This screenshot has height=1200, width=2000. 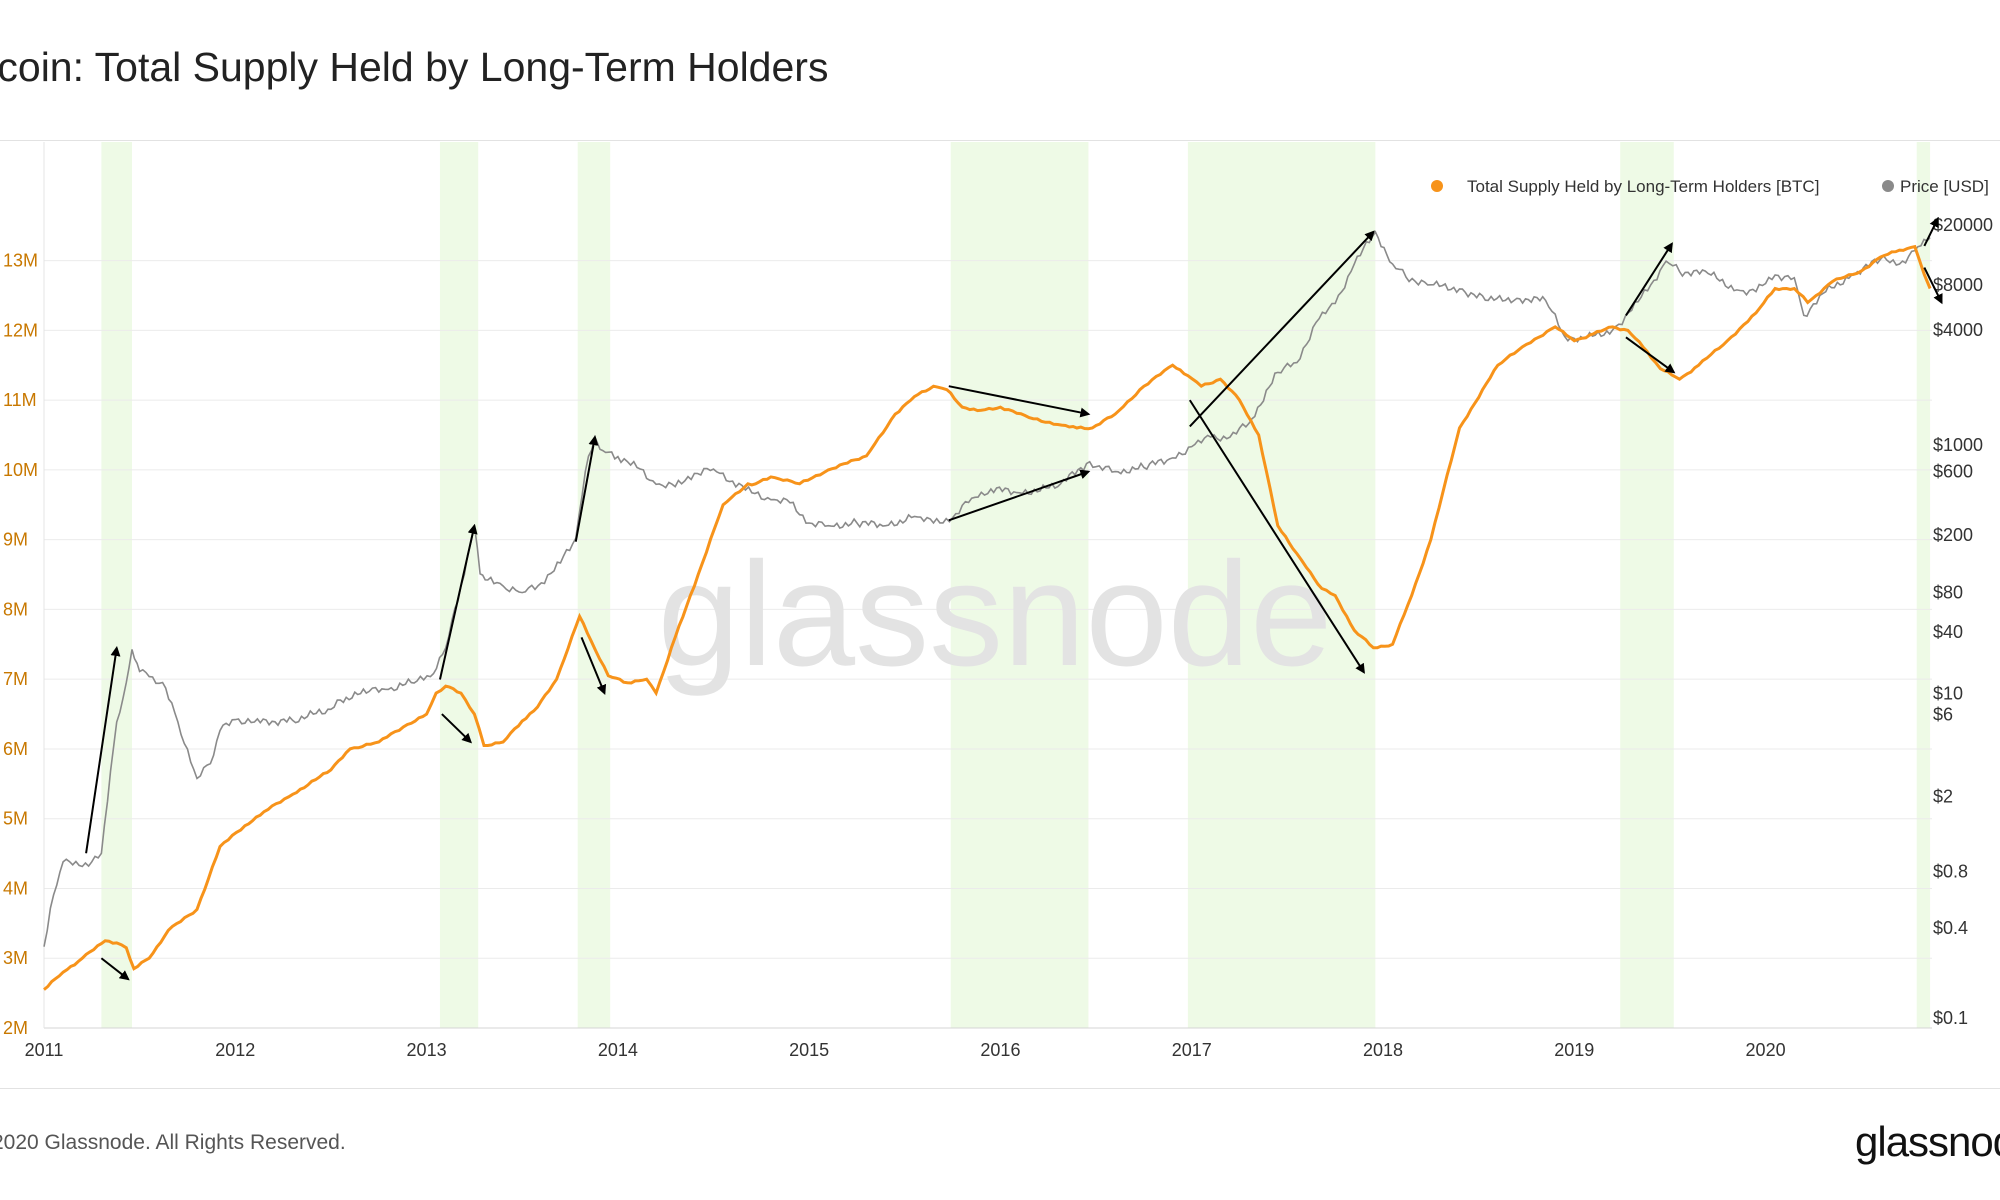 What do you see at coordinates (44, 1050) in the screenshot?
I see `x-tick-label: 2011` at bounding box center [44, 1050].